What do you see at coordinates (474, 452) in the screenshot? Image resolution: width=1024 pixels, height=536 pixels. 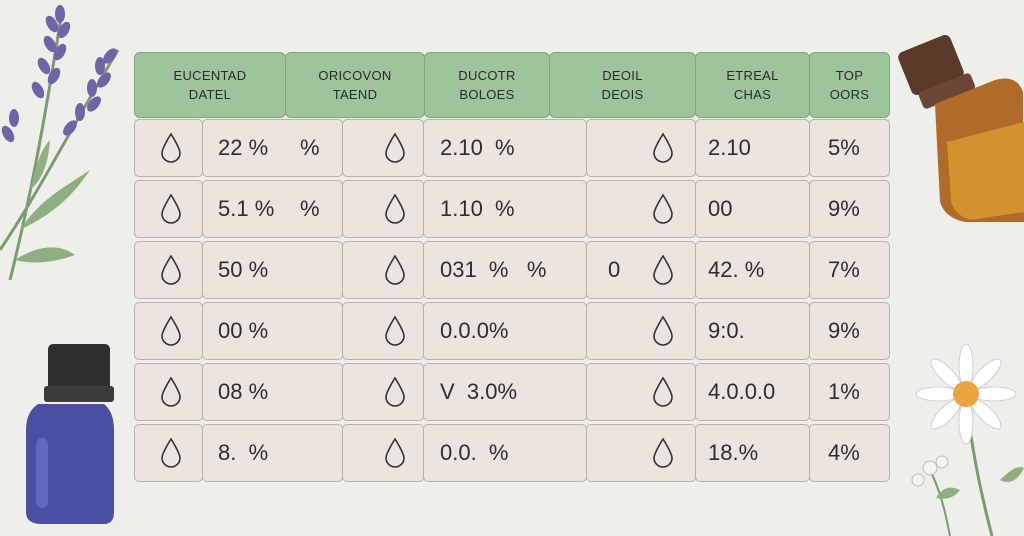 I see `cell-value: 0.0. %` at bounding box center [474, 452].